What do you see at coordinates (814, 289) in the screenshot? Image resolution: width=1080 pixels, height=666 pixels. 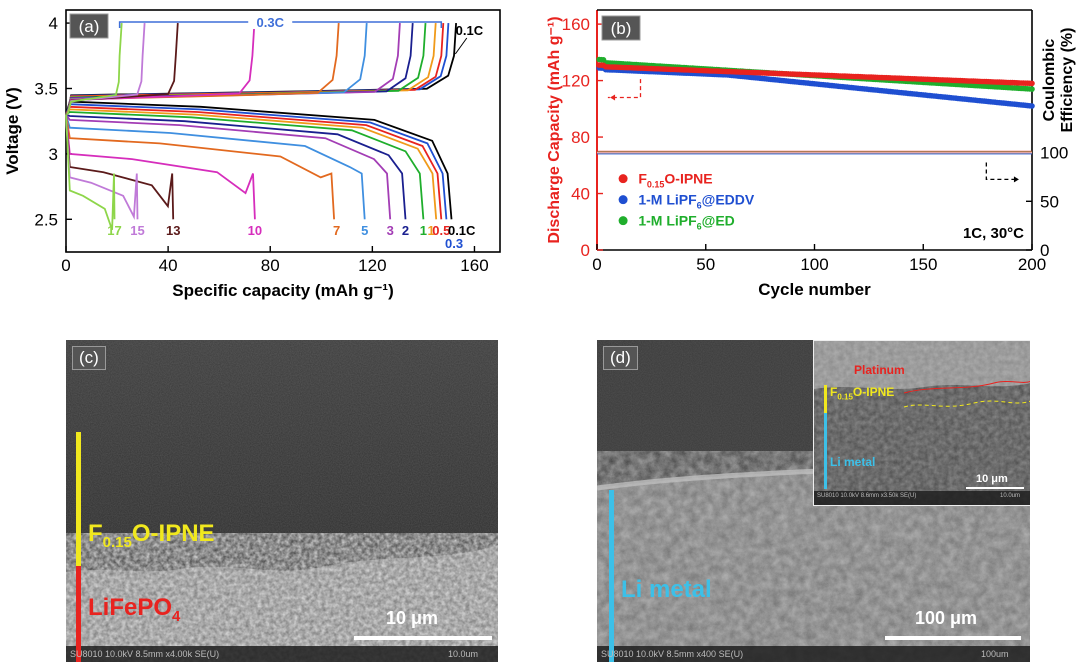 I see `chart-b-xlabel: Cycle number` at bounding box center [814, 289].